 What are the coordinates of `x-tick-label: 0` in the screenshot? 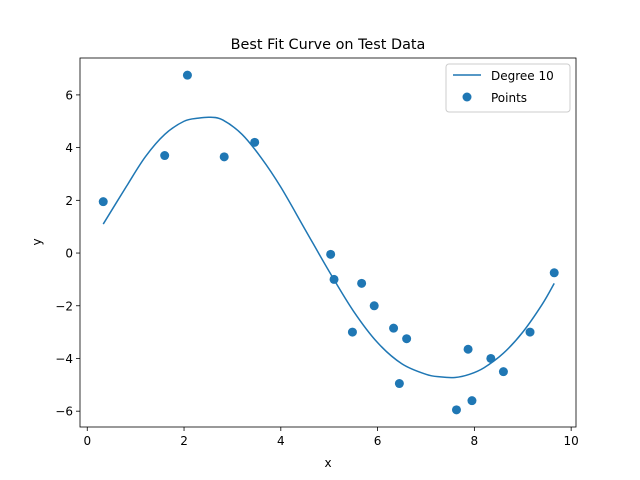 It's located at (87, 441).